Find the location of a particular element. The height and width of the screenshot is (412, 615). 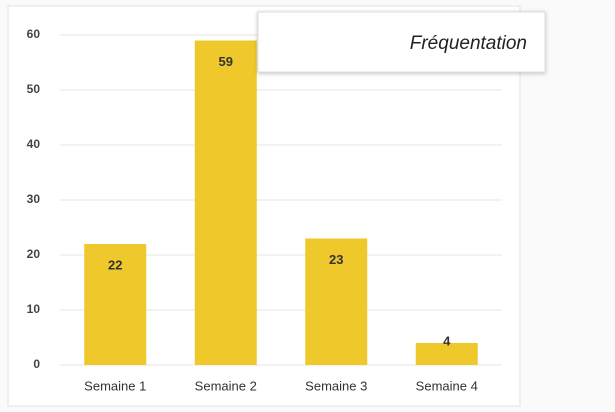

y-tick-label: 40 is located at coordinates (34, 144).